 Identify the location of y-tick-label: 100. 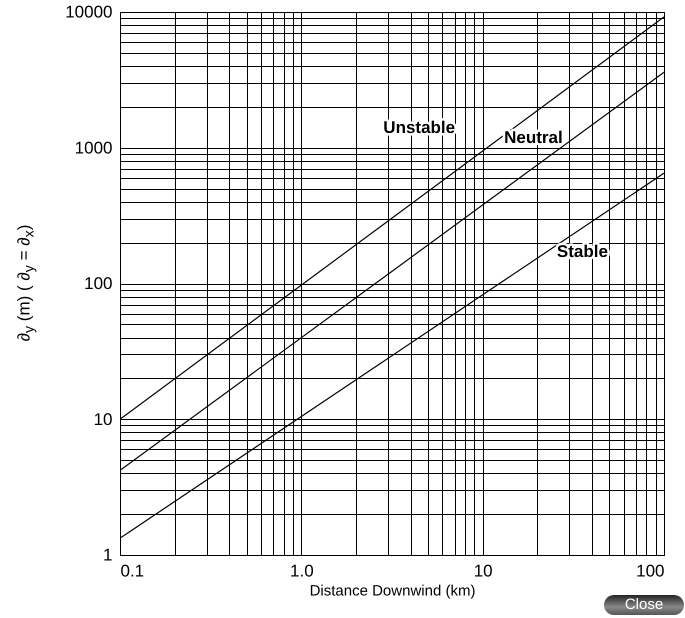
(98, 283).